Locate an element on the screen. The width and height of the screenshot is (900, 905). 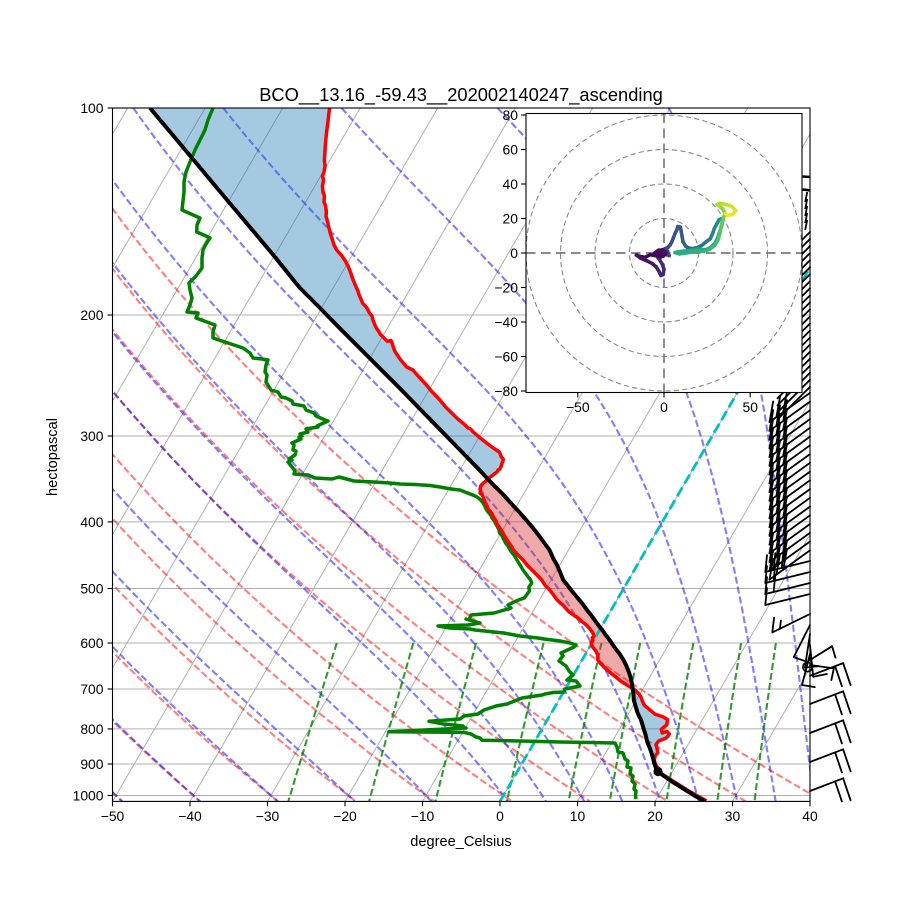
svg-text: 100 is located at coordinates (91, 108).